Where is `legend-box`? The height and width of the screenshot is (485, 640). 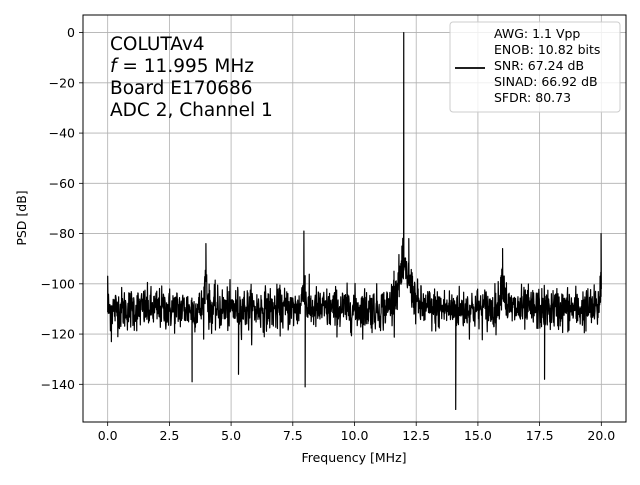
legend-box is located at coordinates (535, 67).